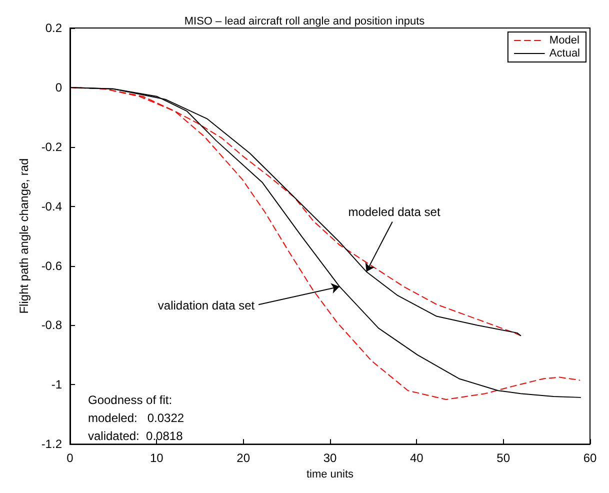  What do you see at coordinates (70, 458) in the screenshot?
I see `x-tick-label: 0` at bounding box center [70, 458].